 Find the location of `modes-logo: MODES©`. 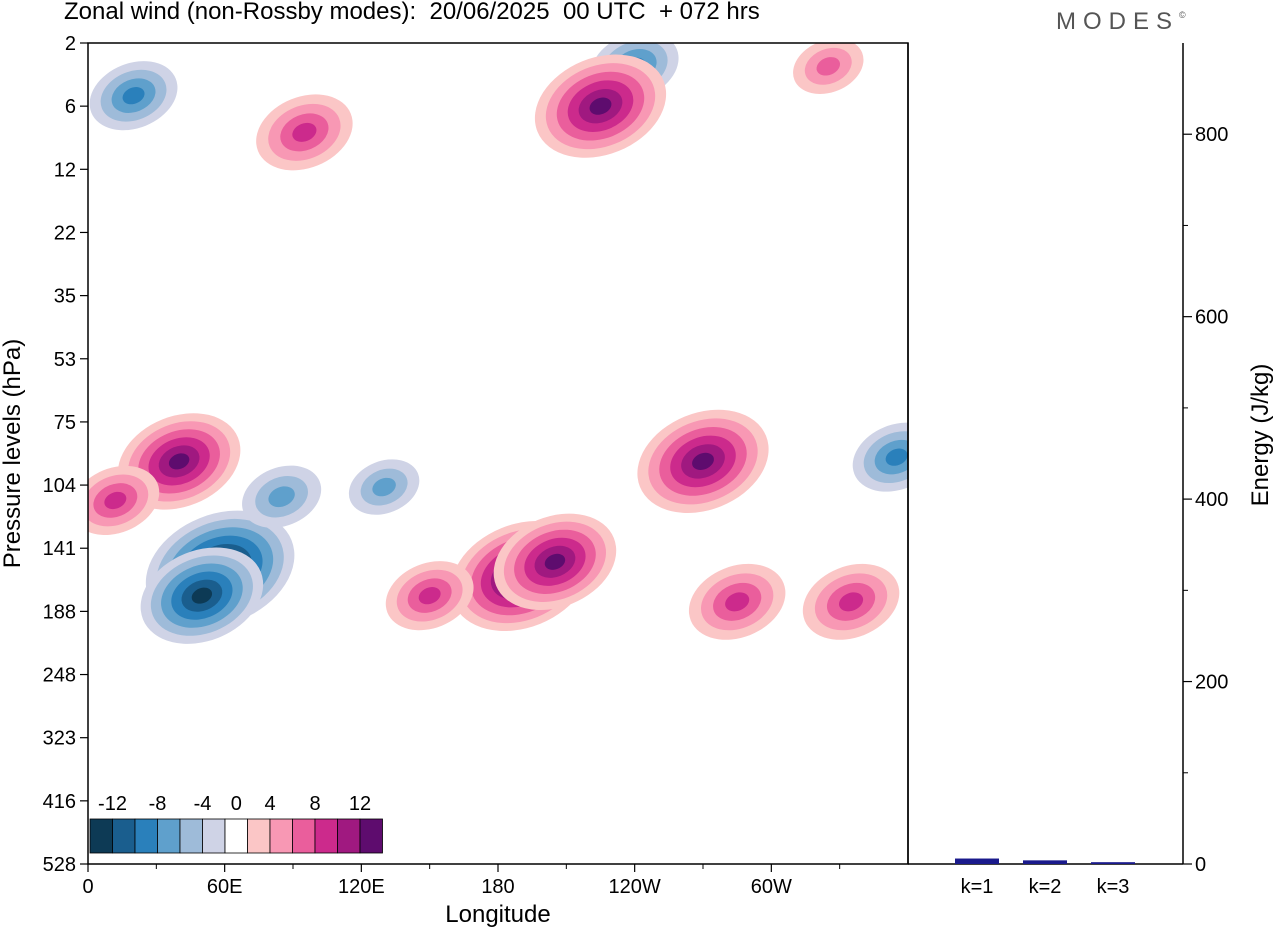

modes-logo: MODES© is located at coordinates (1121, 22).